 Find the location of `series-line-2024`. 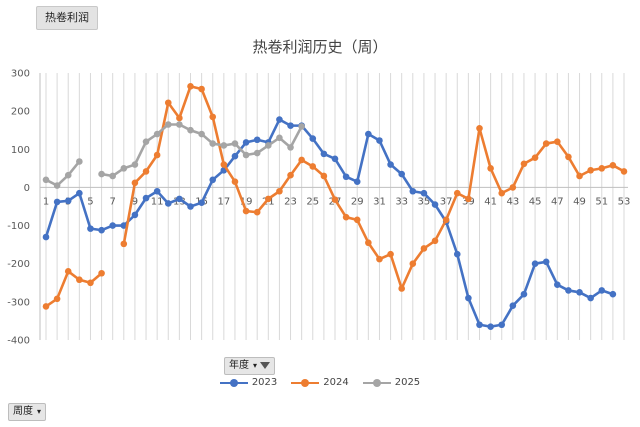

series-line-2024 is located at coordinates (74, 289).